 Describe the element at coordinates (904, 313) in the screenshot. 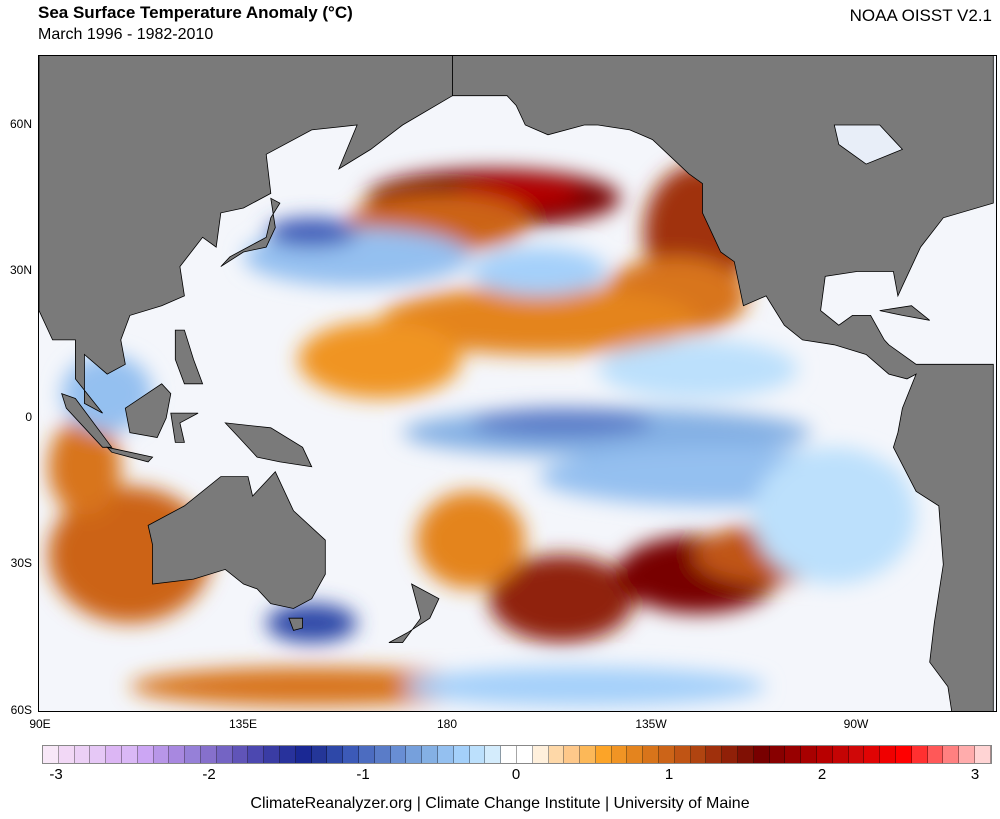

I see `landmass-cuba` at that location.